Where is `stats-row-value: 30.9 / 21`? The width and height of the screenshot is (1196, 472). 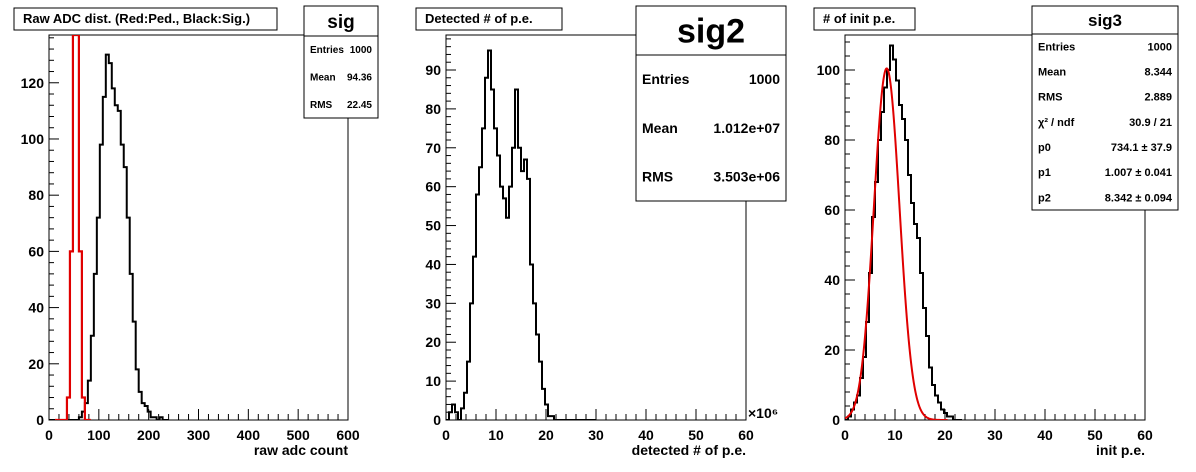 stats-row-value: 30.9 / 21 is located at coordinates (1150, 123).